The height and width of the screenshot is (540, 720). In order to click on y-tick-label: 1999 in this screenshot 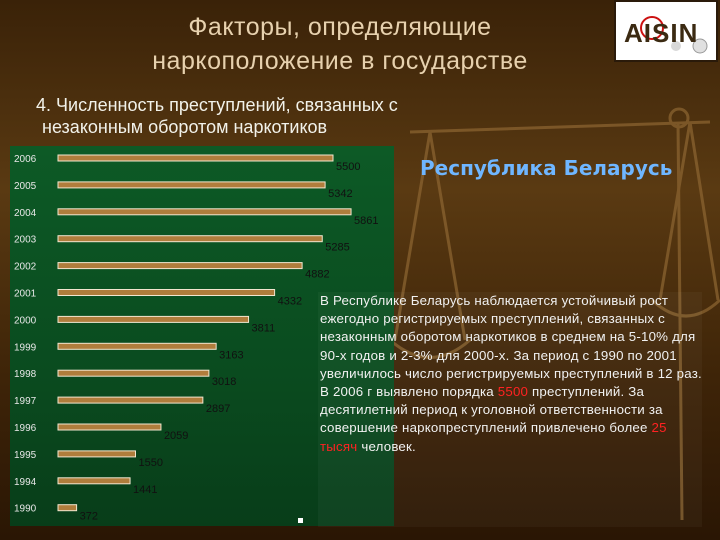, I will do `click(25, 347)`.